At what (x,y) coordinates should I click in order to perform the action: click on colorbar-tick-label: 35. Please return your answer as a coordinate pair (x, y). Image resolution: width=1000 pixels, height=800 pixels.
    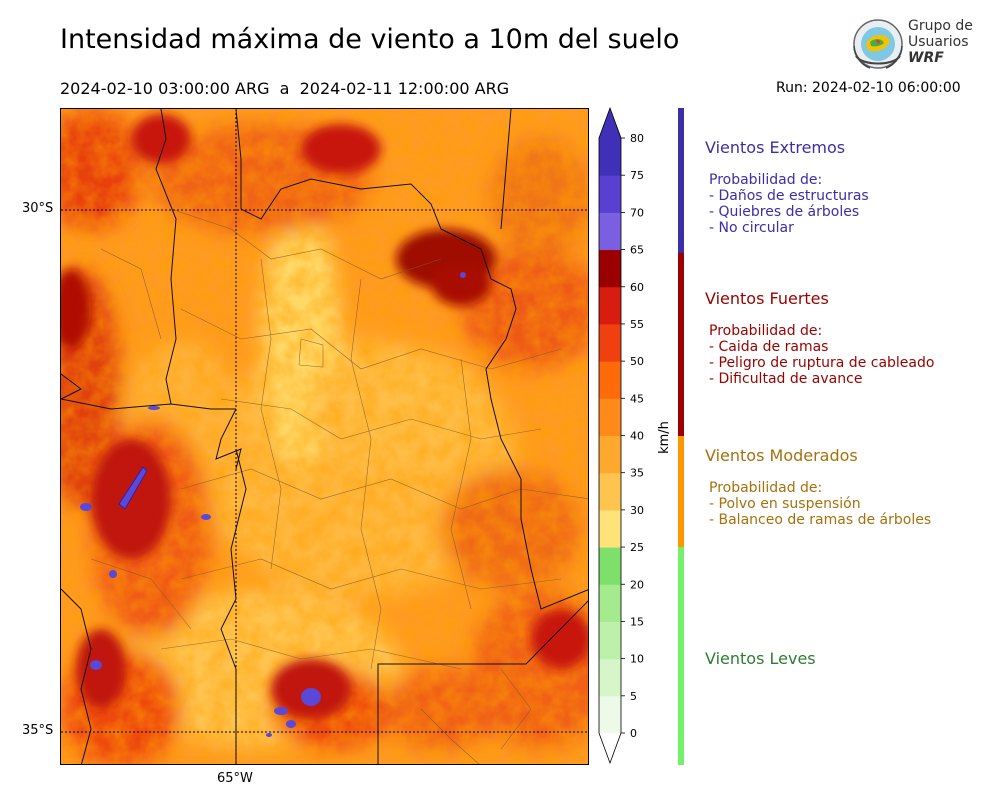
    Looking at the image, I should click on (637, 473).